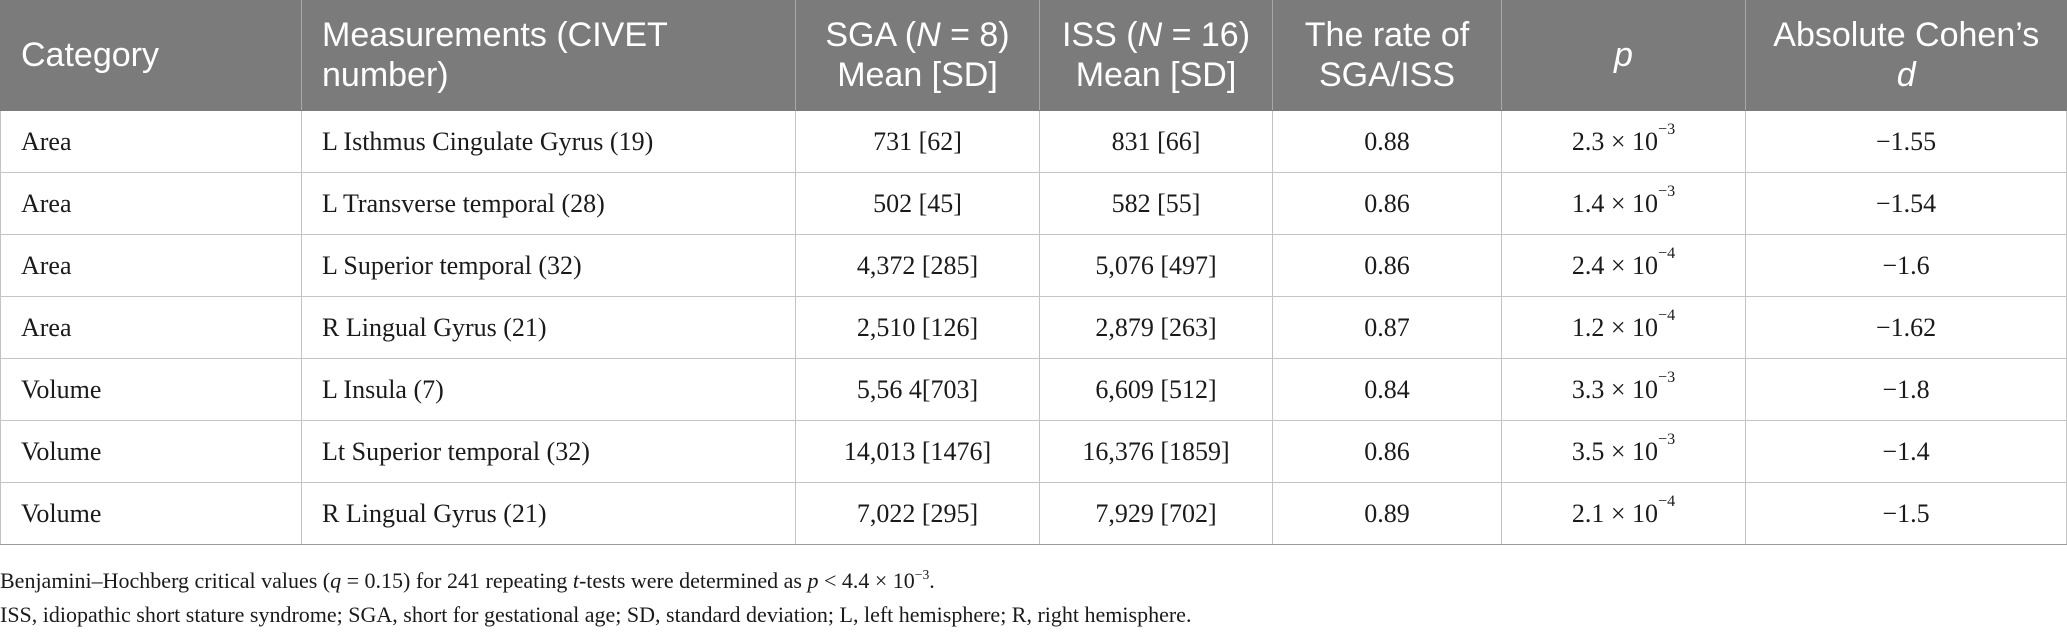 This screenshot has width=2067, height=639. I want to click on p-value-base: 3.5 × 10, so click(1615, 451).